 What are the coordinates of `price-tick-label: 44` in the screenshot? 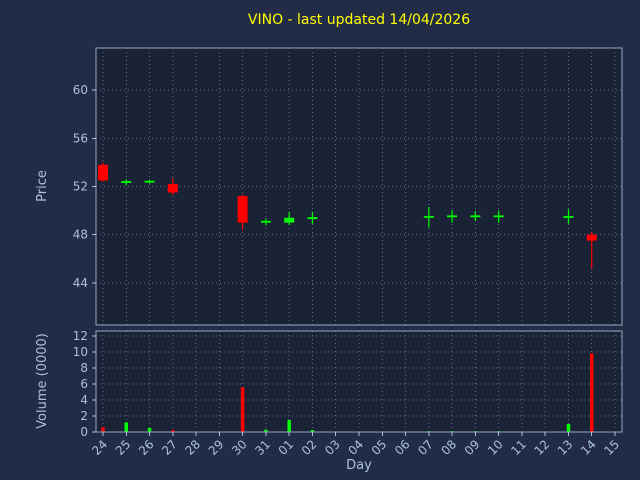 It's located at (80, 283).